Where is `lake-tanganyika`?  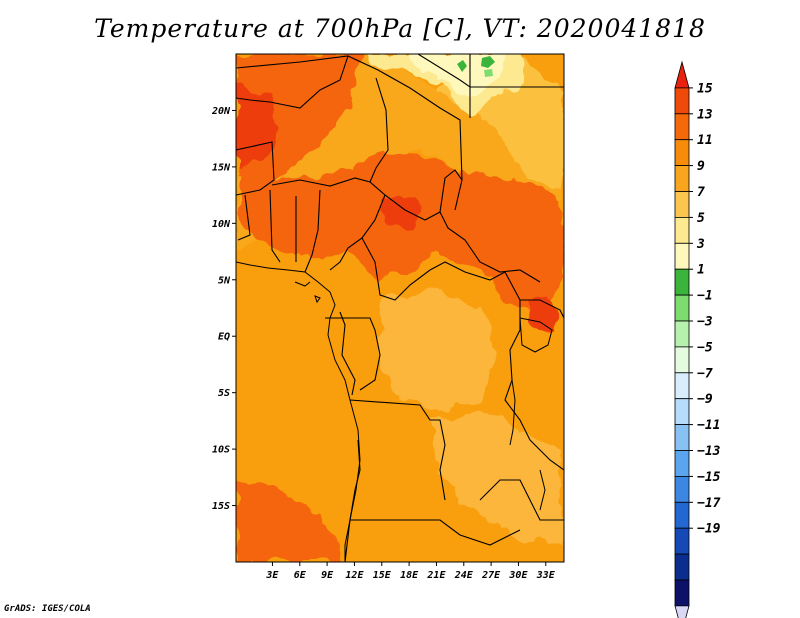 lake-tanganyika is located at coordinates (512, 412).